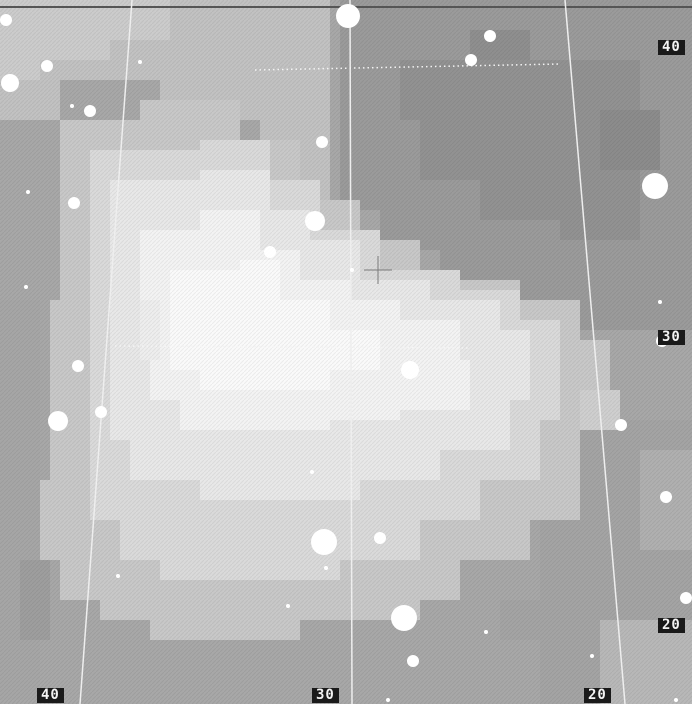 The image size is (692, 704). I want to click on x-axis-label-20: 20, so click(597, 695).